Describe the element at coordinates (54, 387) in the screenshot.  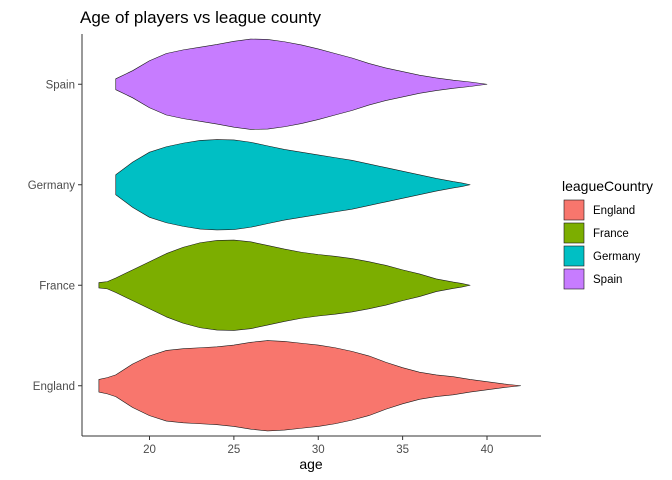
I see `y-tick-label-england: England` at that location.